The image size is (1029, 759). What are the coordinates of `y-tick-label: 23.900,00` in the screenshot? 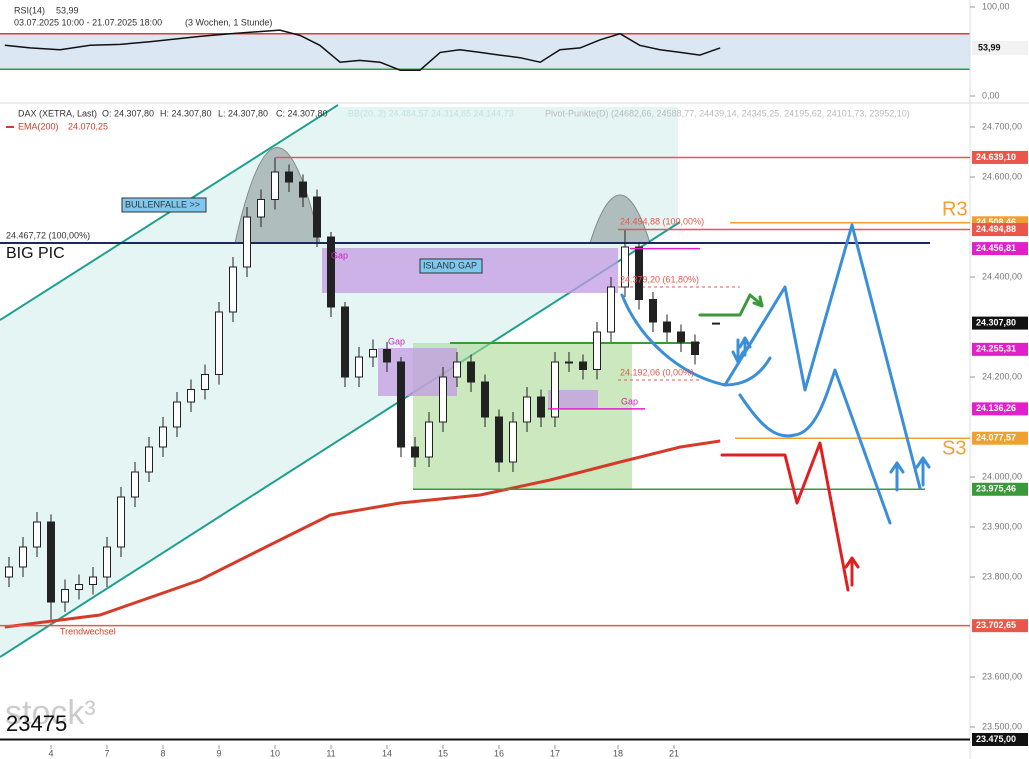 It's located at (1002, 526).